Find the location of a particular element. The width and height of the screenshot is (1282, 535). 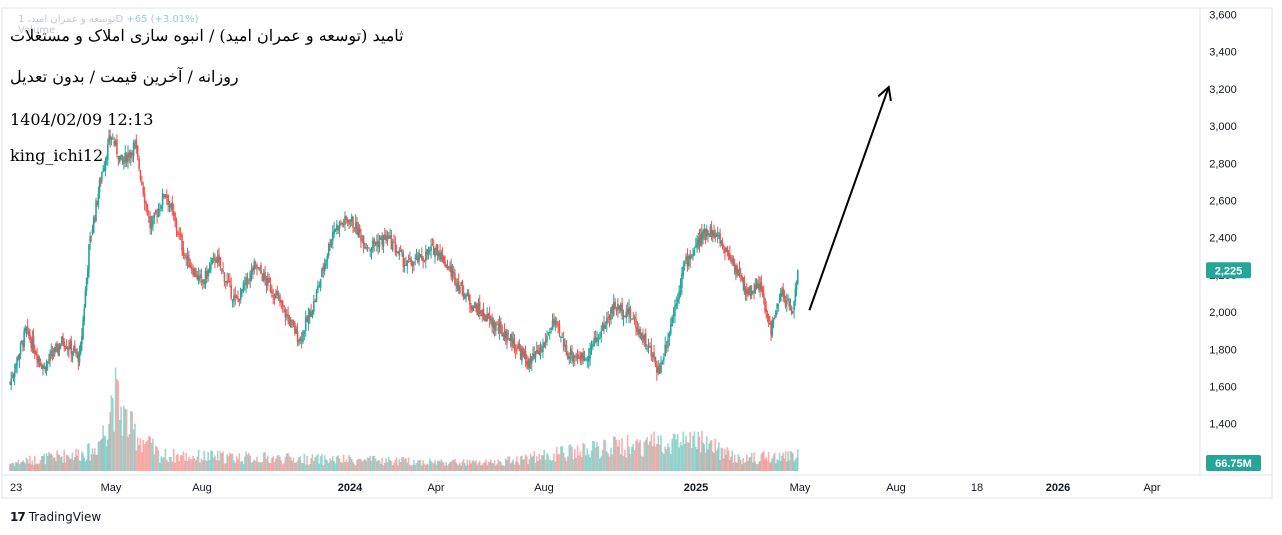

time-tick-label: 18 is located at coordinates (977, 488).